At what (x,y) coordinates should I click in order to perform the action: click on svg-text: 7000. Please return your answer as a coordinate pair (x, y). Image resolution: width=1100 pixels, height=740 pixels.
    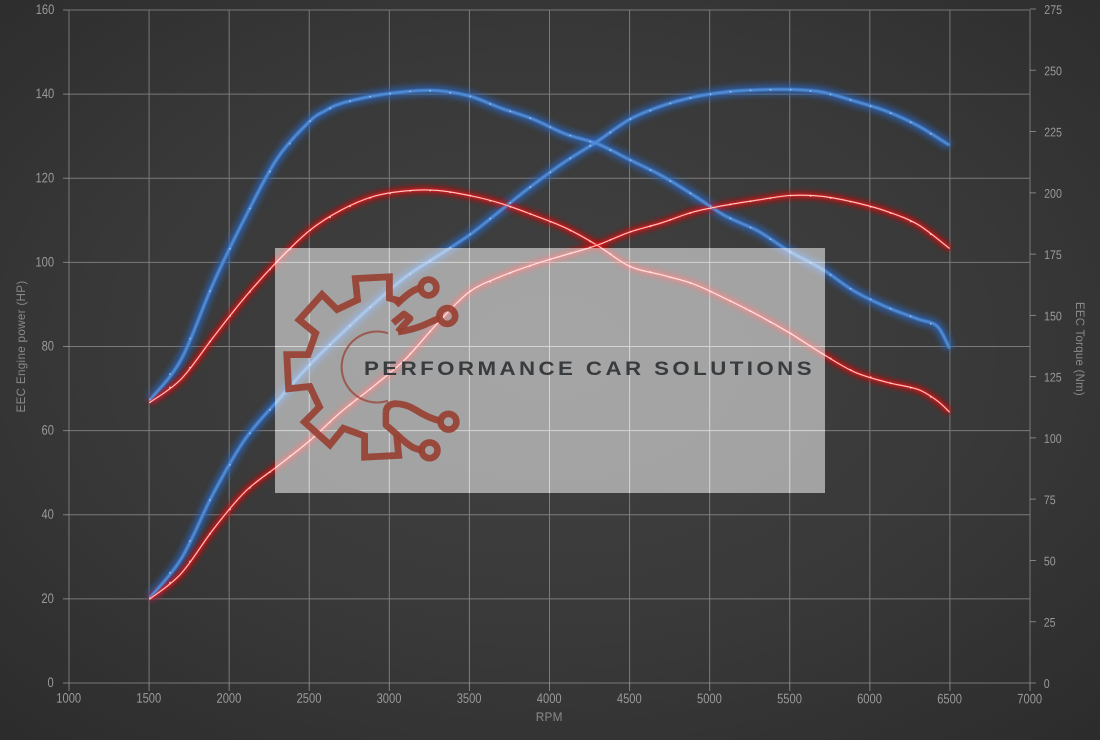
    Looking at the image, I should click on (1029, 698).